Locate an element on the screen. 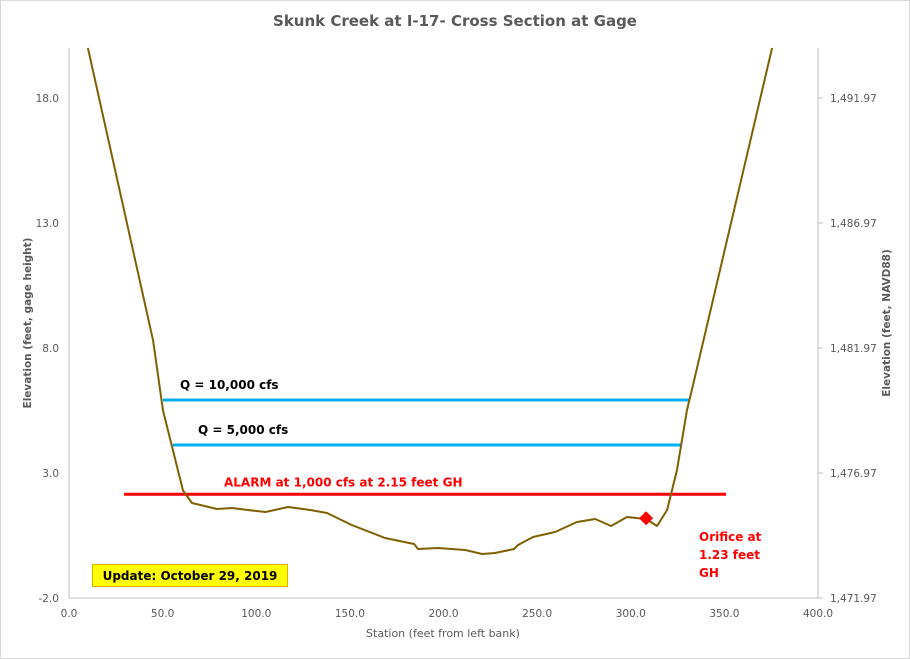 The width and height of the screenshot is (910, 659). x-tick-label: 200.0 is located at coordinates (443, 614).